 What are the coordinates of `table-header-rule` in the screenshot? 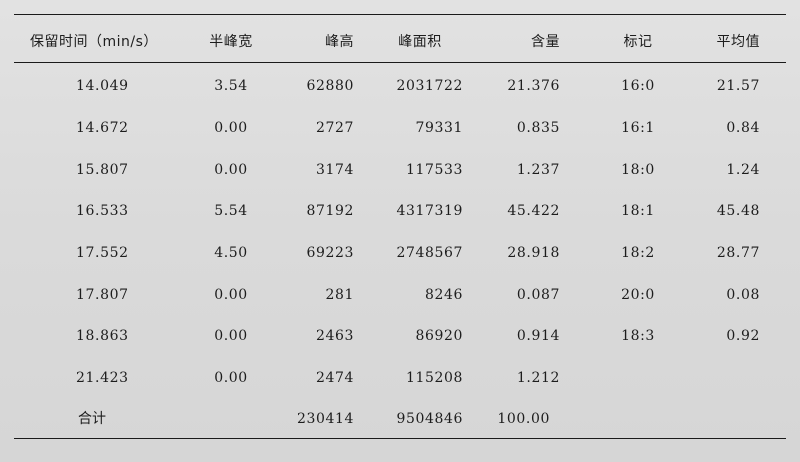 It's located at (400, 62).